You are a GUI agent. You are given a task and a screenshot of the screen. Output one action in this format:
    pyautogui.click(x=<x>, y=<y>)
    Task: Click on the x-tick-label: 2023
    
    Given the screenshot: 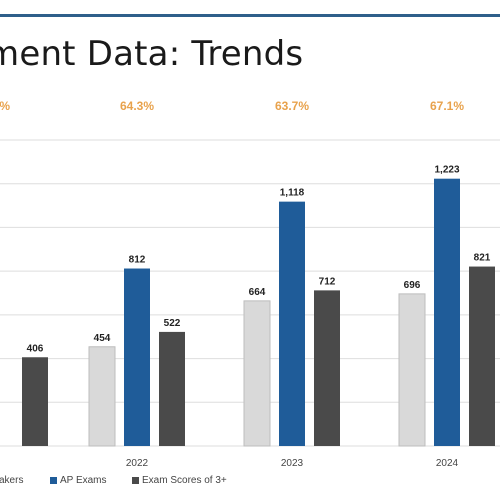 What is the action you would take?
    pyautogui.click(x=292, y=463)
    